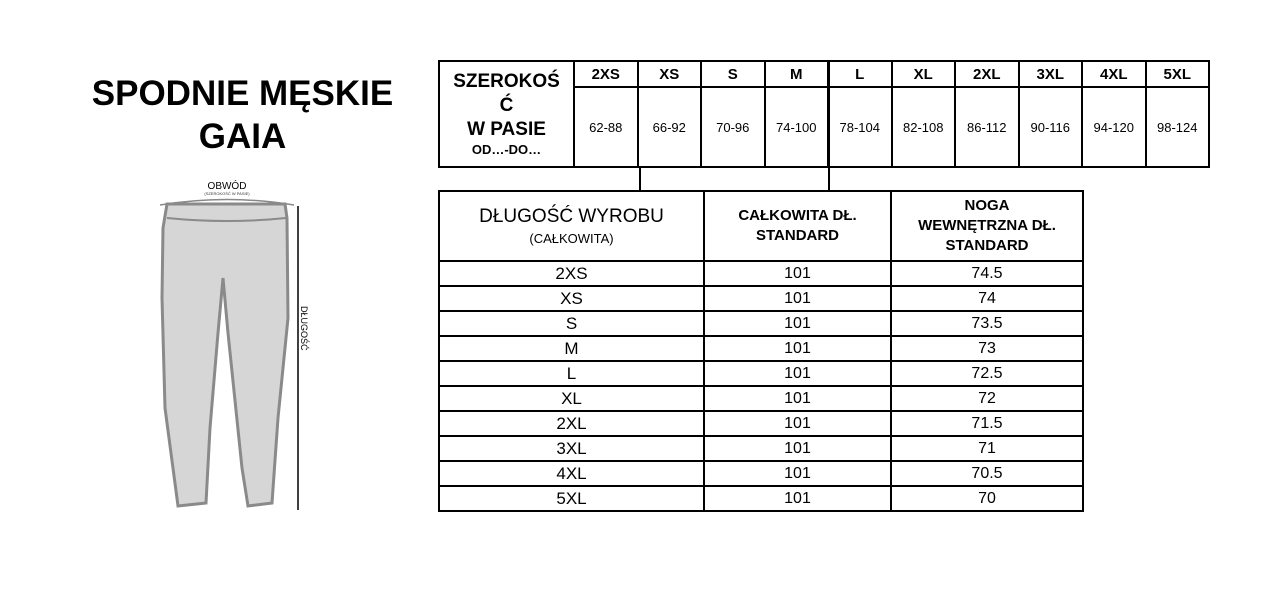  I want to click on waist-value: 62-88, so click(606, 127).